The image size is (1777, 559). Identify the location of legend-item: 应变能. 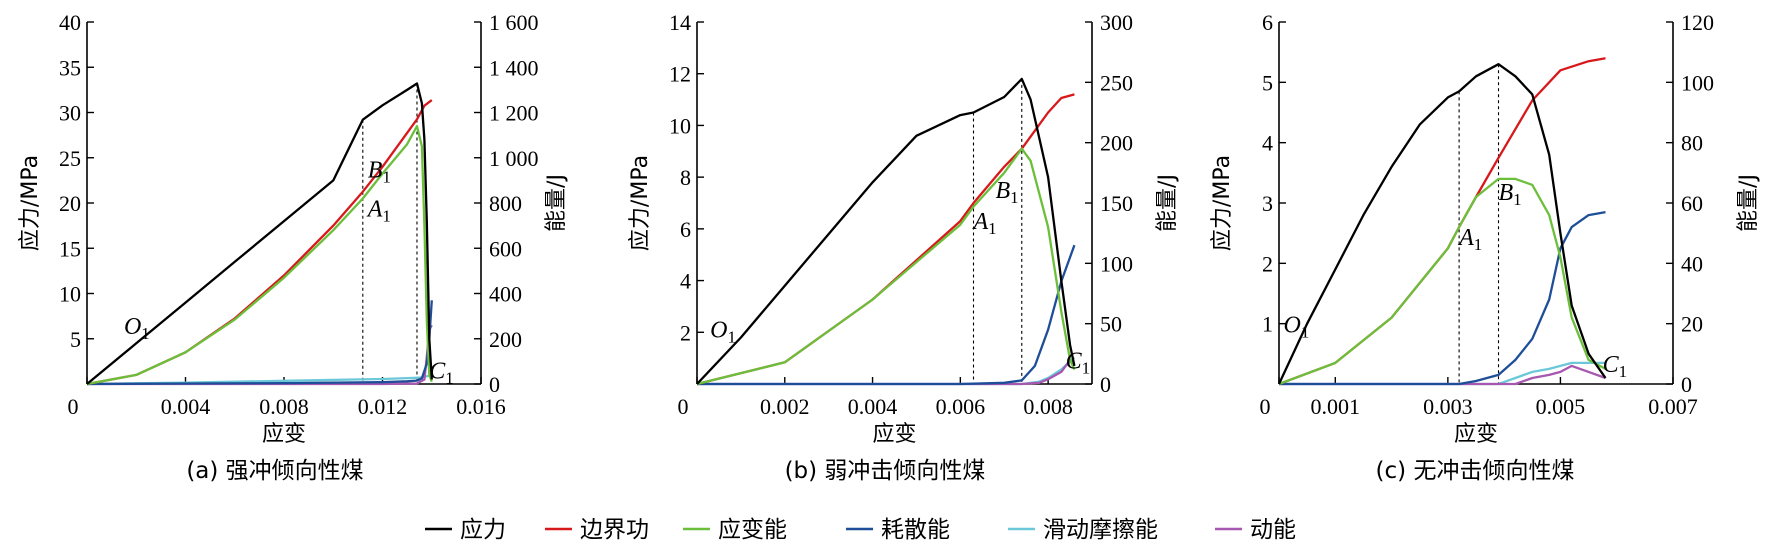
(735, 530).